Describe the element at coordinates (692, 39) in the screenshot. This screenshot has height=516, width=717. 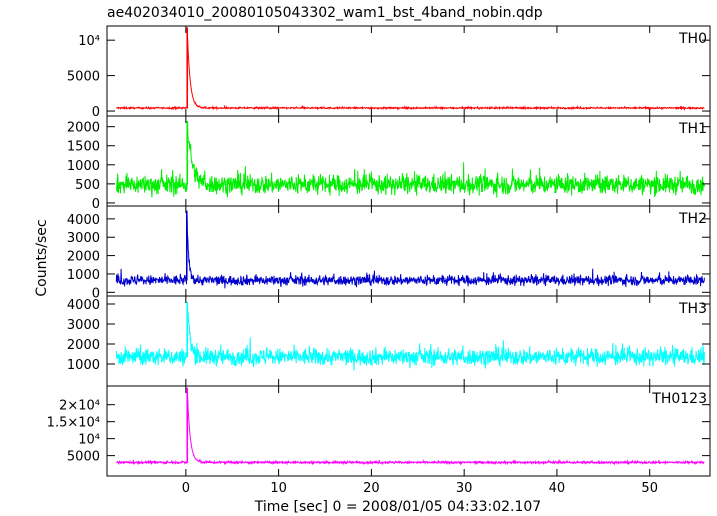
I see `series-label-th0: TH0` at that location.